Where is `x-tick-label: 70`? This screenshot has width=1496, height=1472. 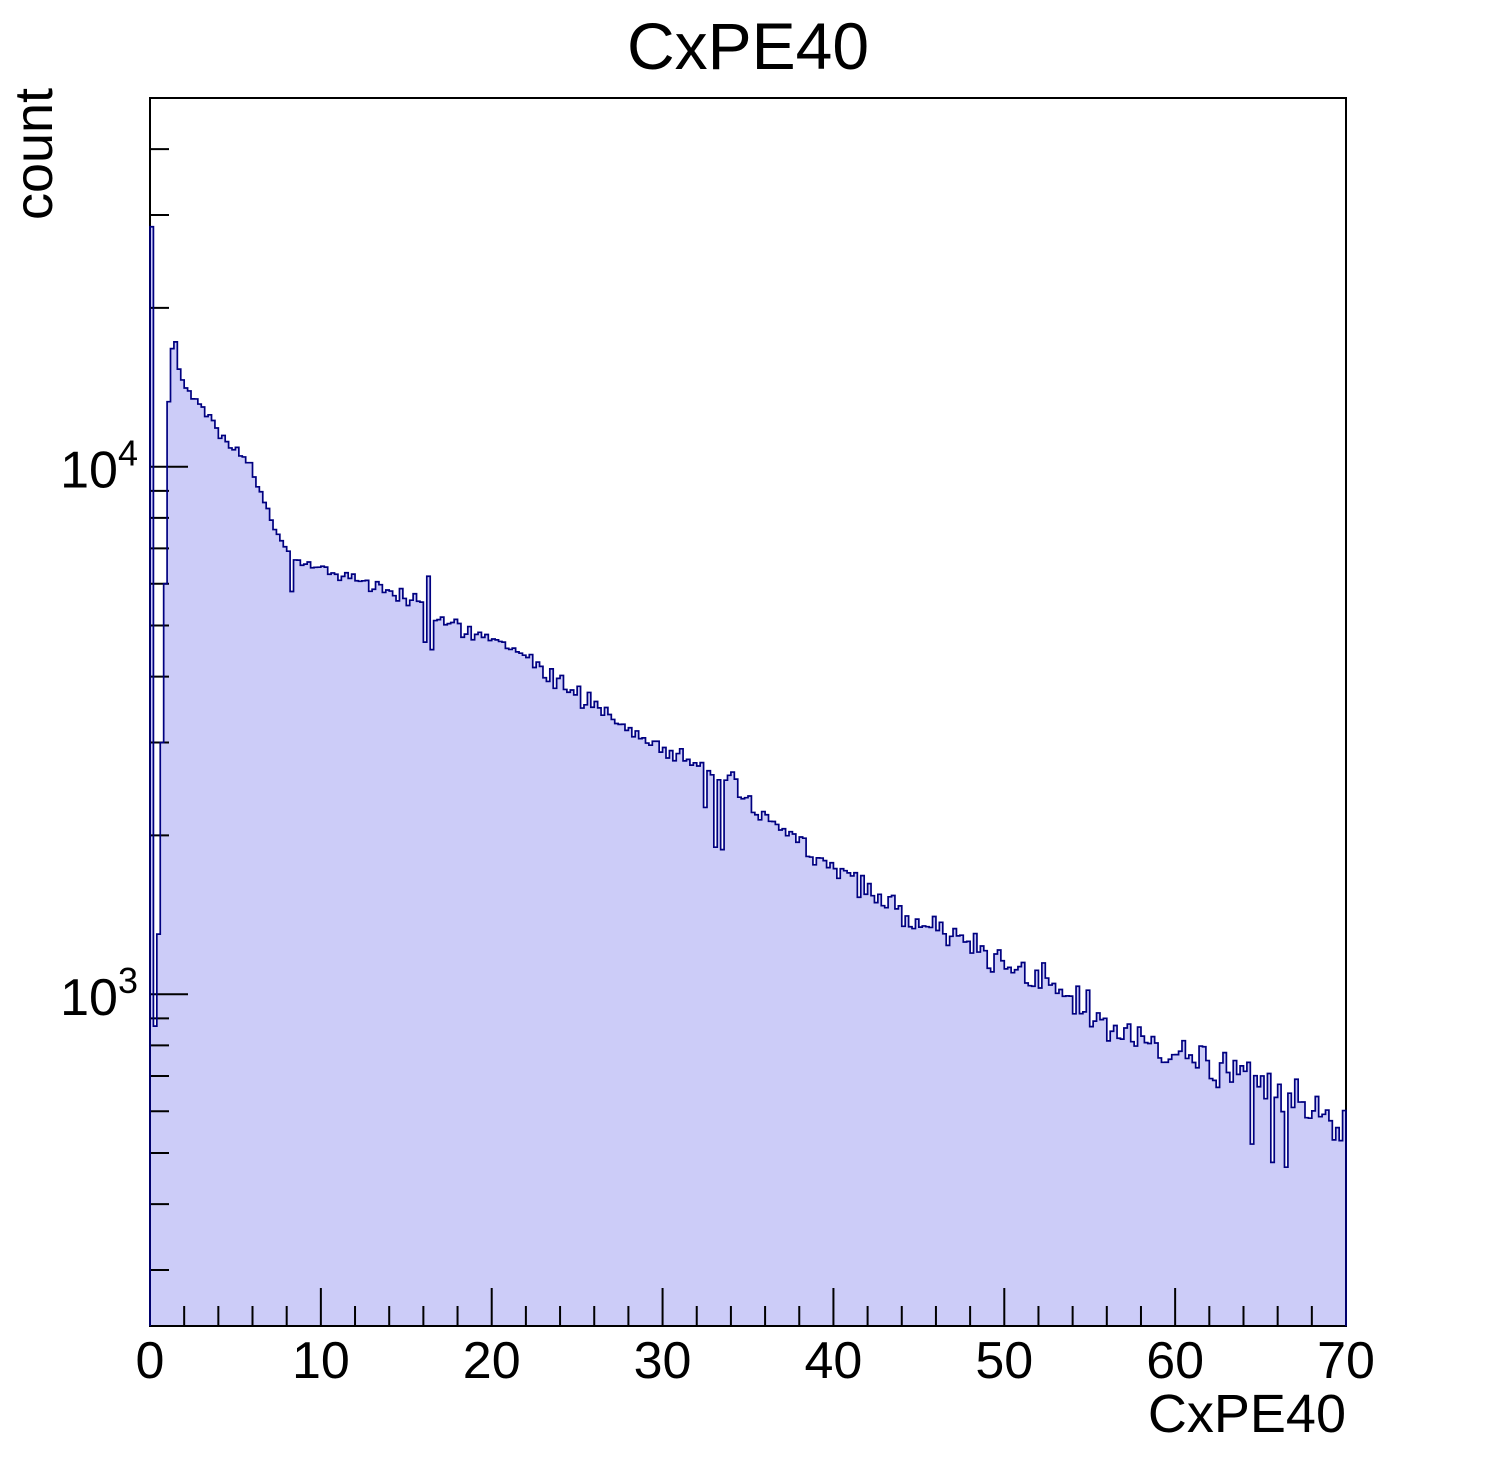 x-tick-label: 70 is located at coordinates (1346, 1361).